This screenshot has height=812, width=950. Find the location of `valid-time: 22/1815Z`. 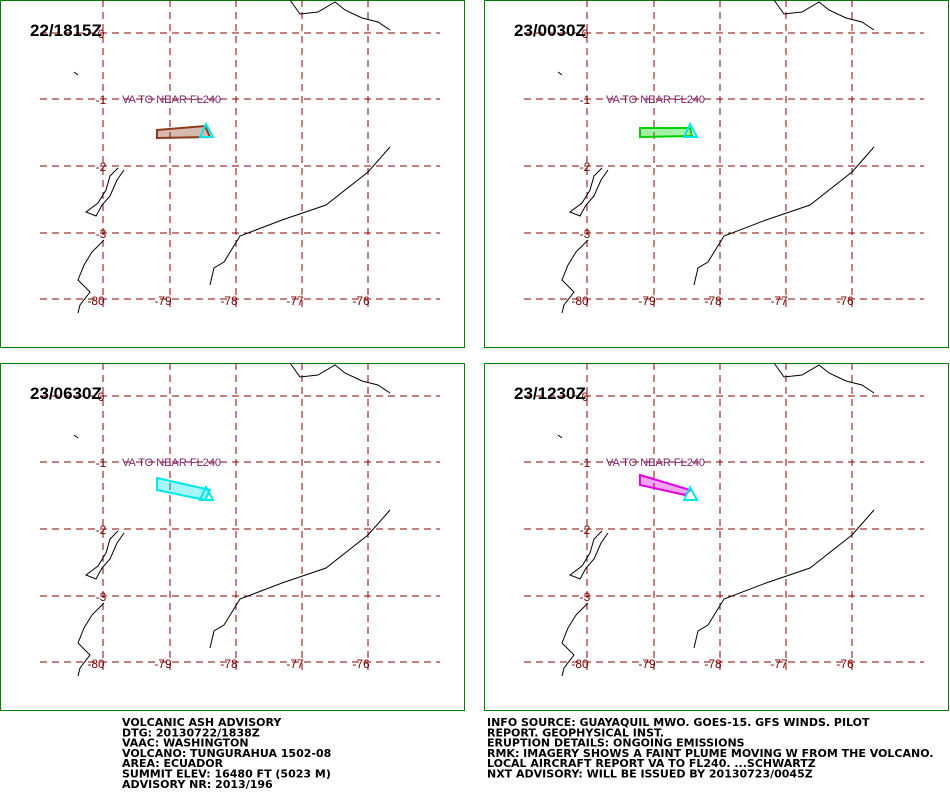

valid-time: 22/1815Z is located at coordinates (66, 30).